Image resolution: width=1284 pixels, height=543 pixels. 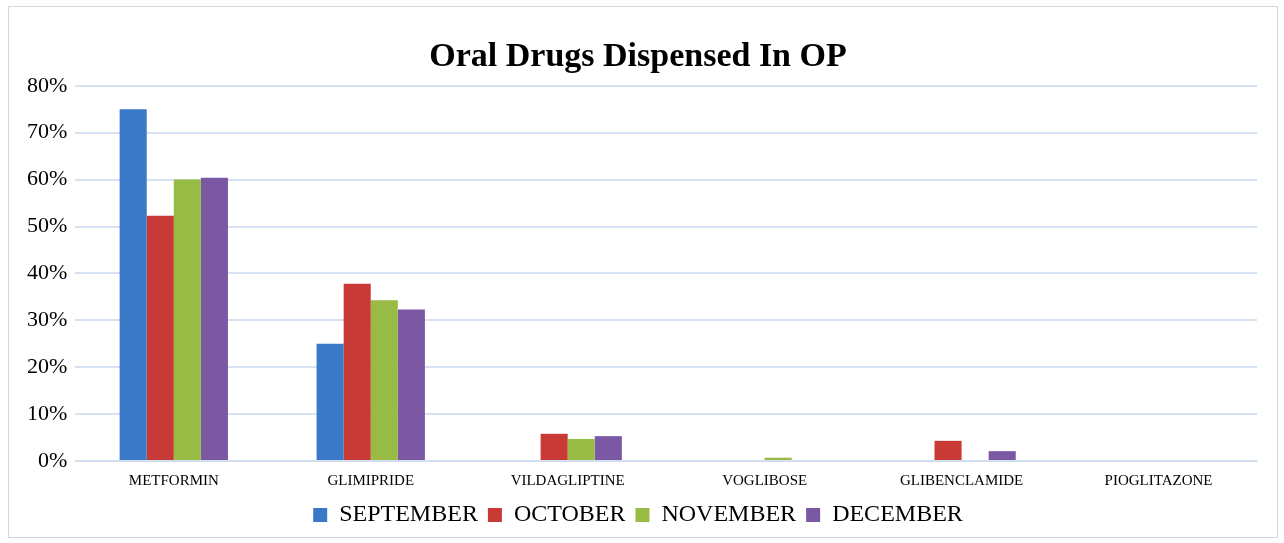 I want to click on y-tick-label: 0%, so click(x=53, y=459).